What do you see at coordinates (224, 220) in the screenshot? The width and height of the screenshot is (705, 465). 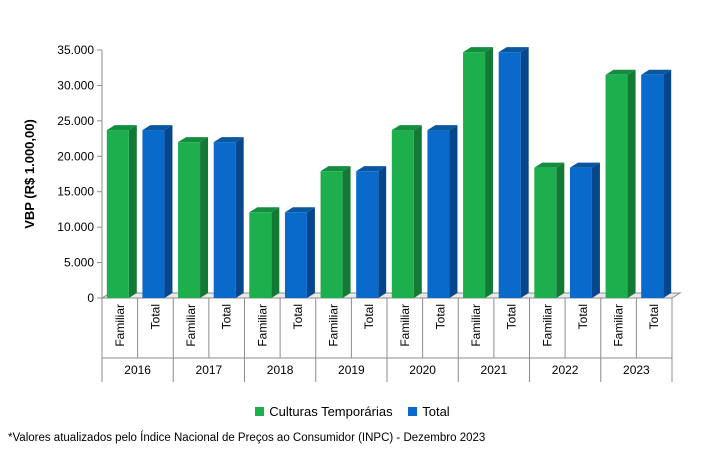 I see `bar-2017-total` at bounding box center [224, 220].